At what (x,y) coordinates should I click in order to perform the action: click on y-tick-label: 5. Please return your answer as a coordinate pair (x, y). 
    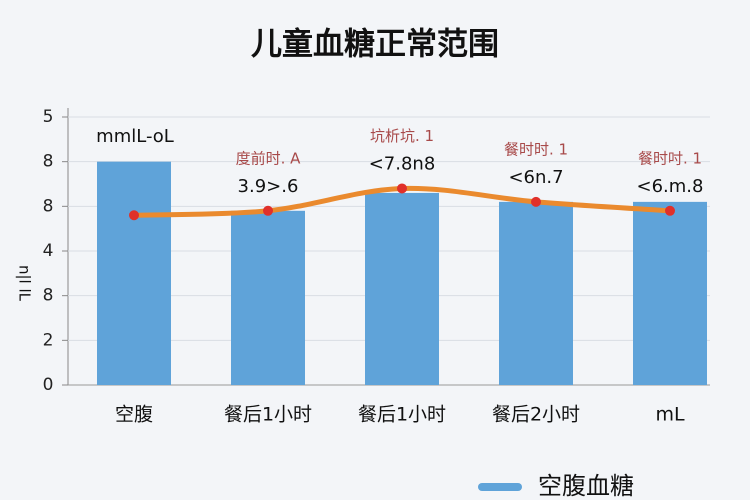
    Looking at the image, I should click on (48, 117).